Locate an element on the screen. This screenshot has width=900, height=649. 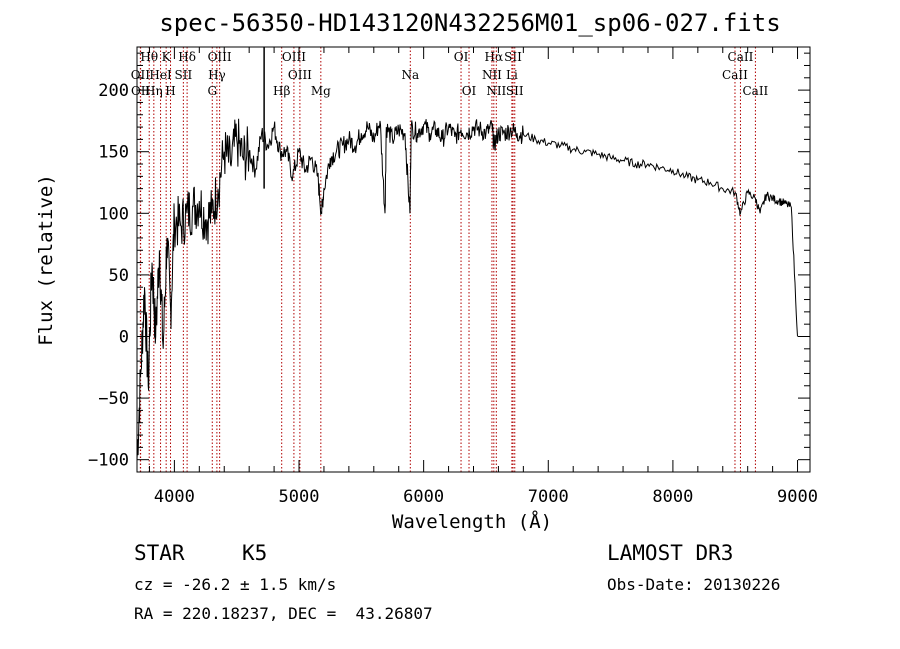
spectral-line-label: Na is located at coordinates (410, 75).